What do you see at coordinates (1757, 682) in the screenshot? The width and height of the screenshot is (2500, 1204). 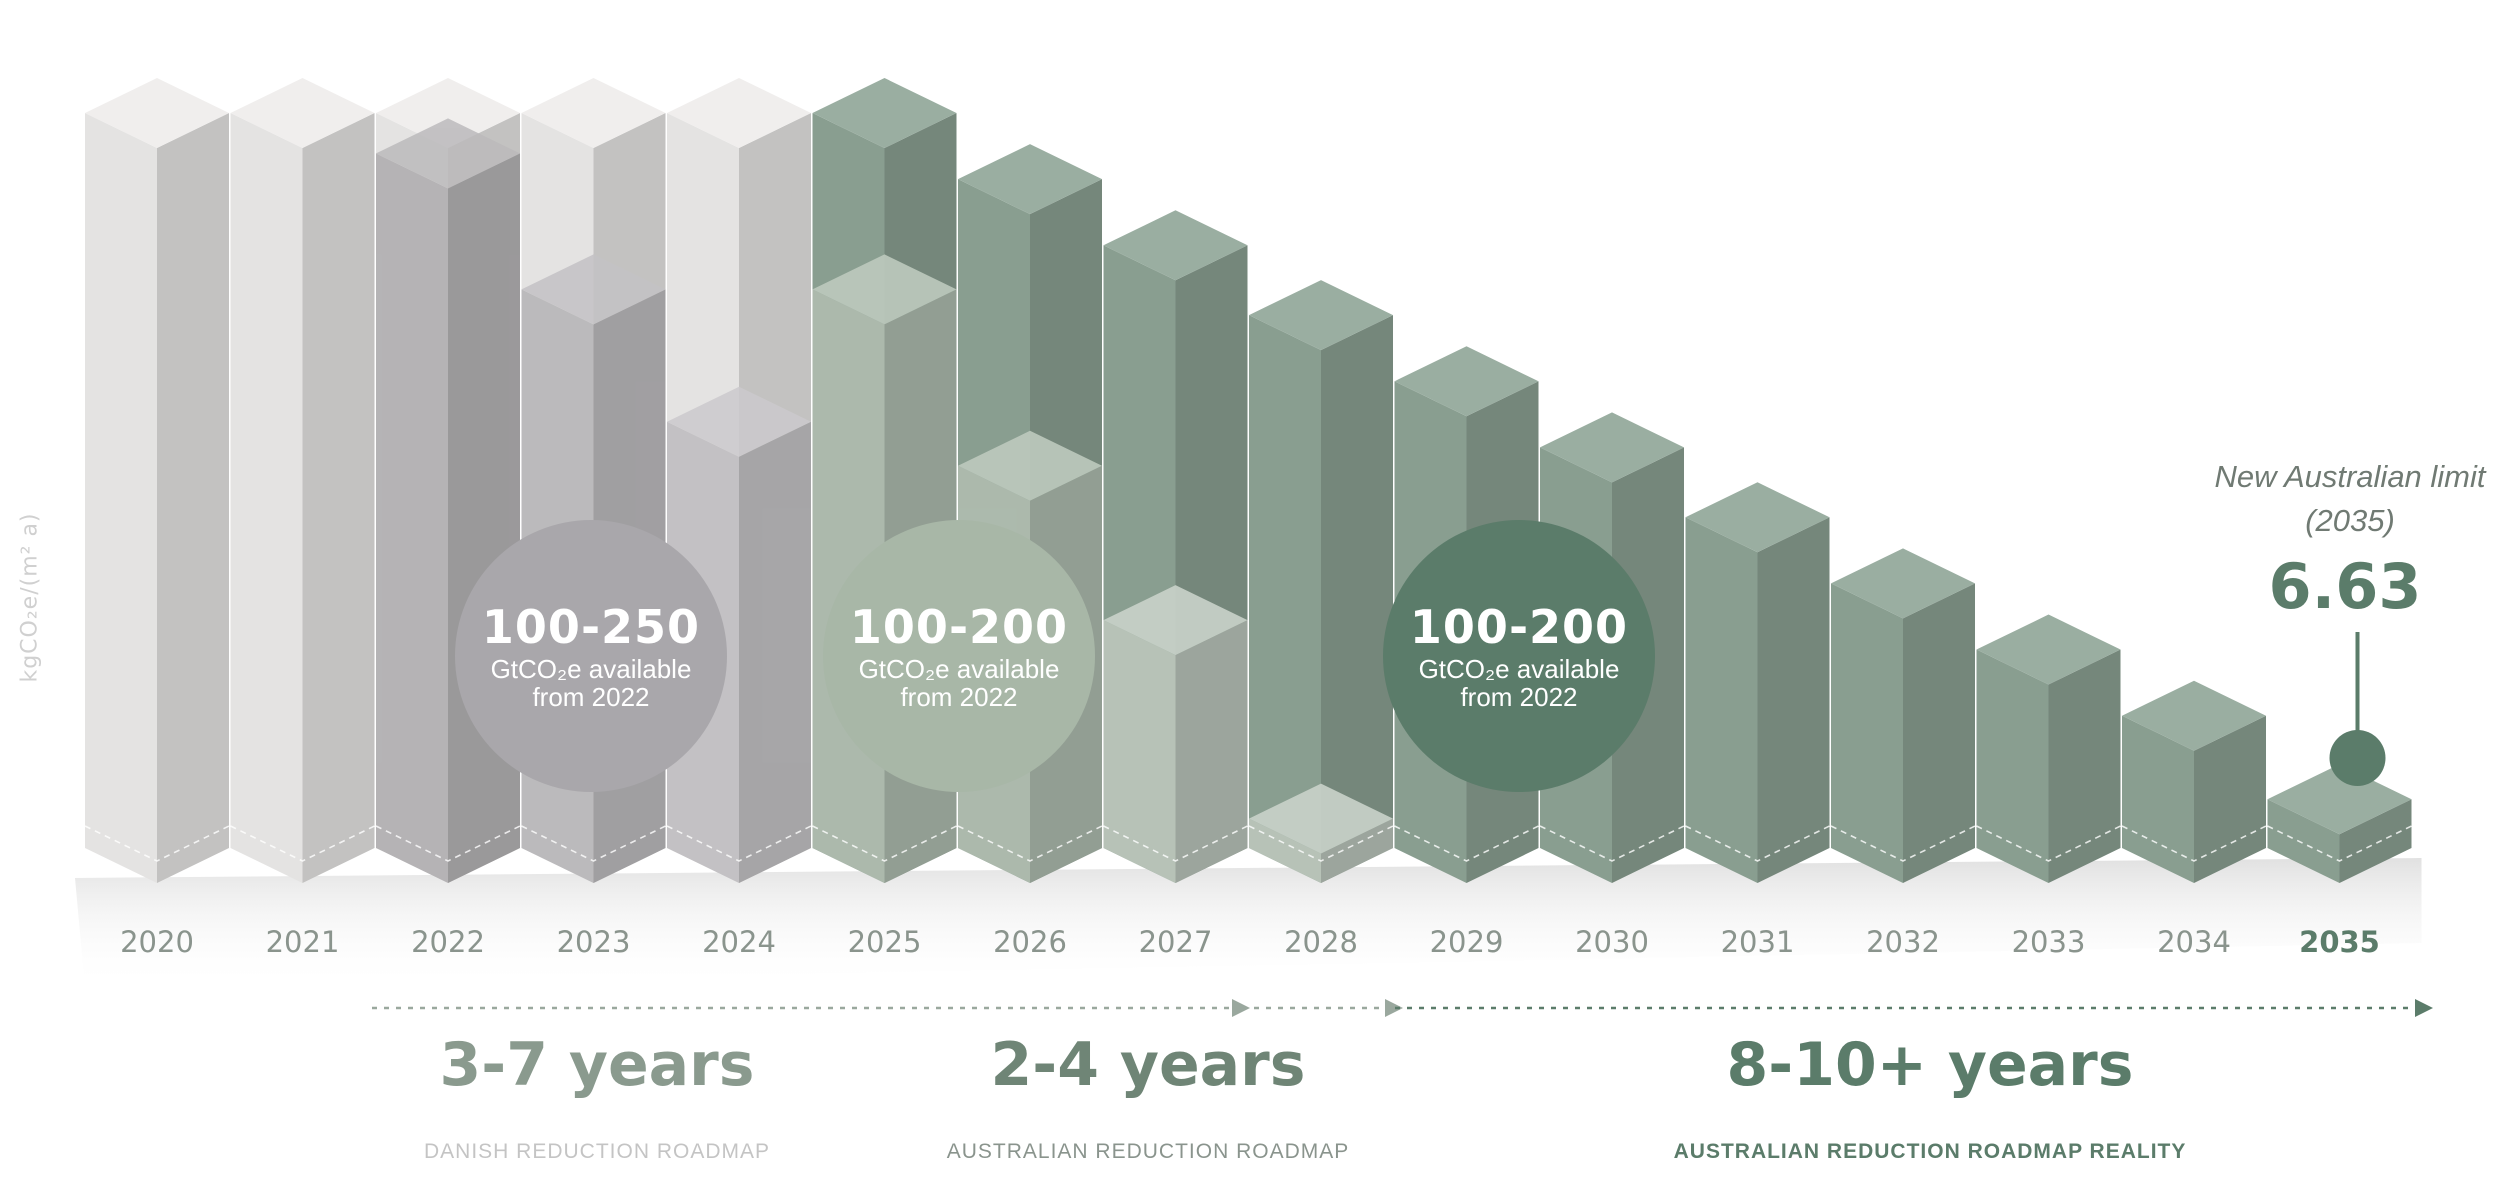 I see `bar-2031` at bounding box center [1757, 682].